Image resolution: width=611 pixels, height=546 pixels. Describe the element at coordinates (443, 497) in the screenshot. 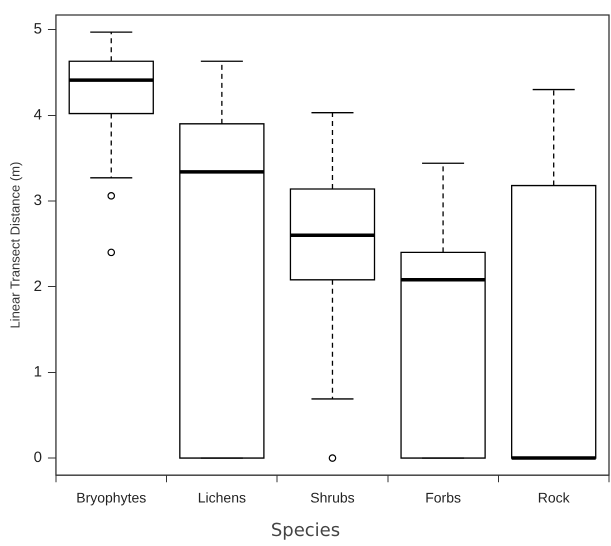

I see `x-tick-label: Forbs` at that location.